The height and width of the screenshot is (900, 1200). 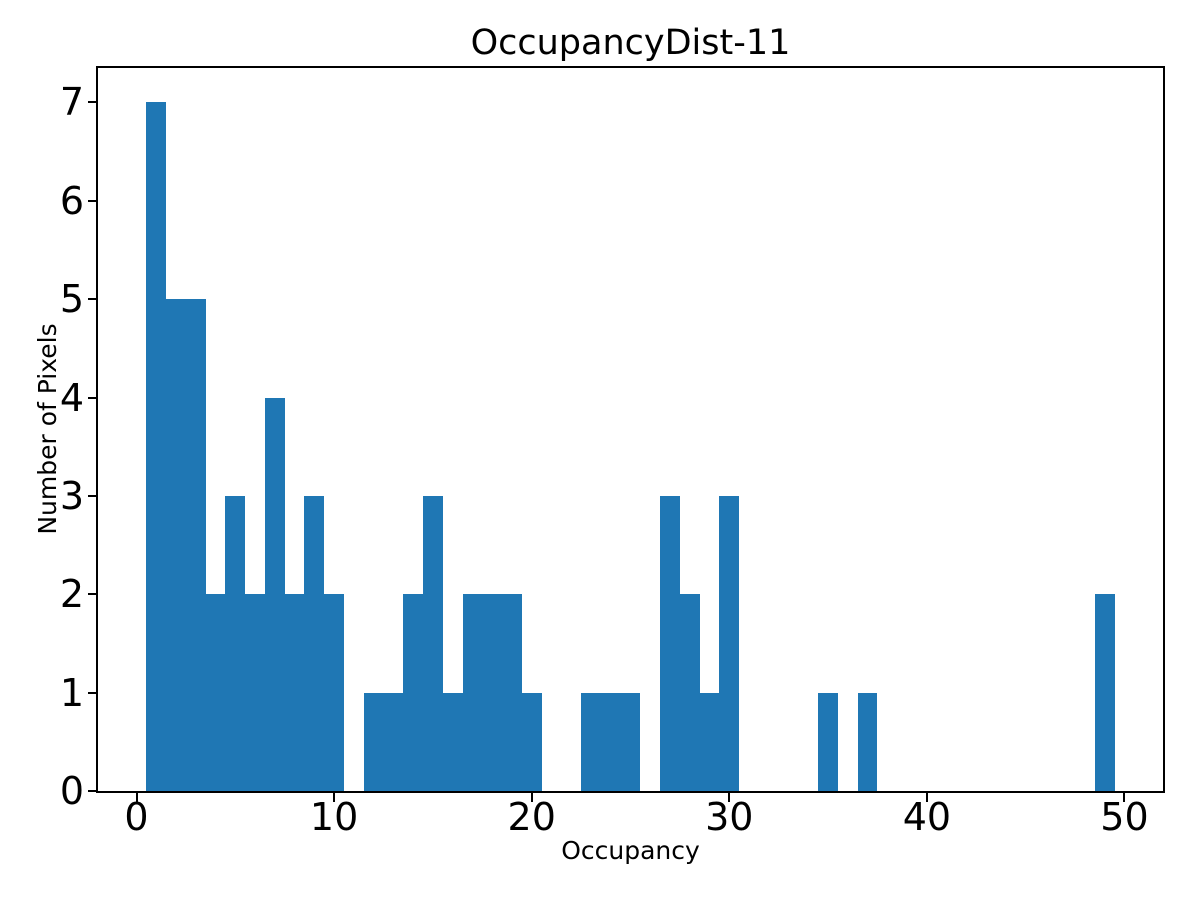 I want to click on x-tick-label: 40, so click(x=927, y=817).